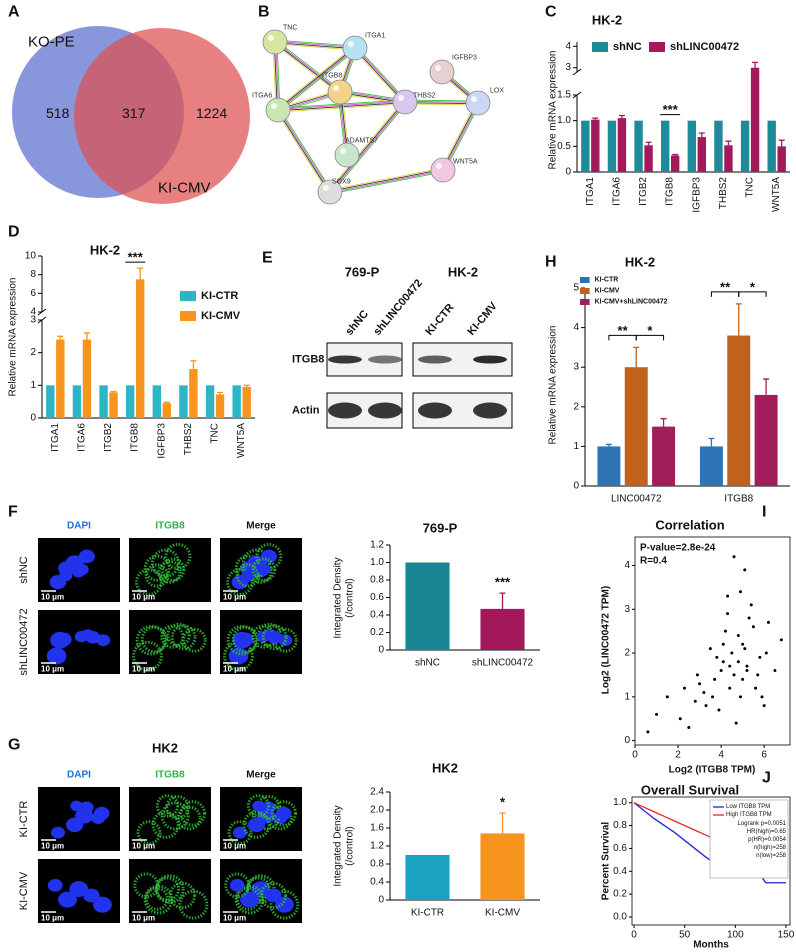  I want to click on axis-break, so click(577, 95).